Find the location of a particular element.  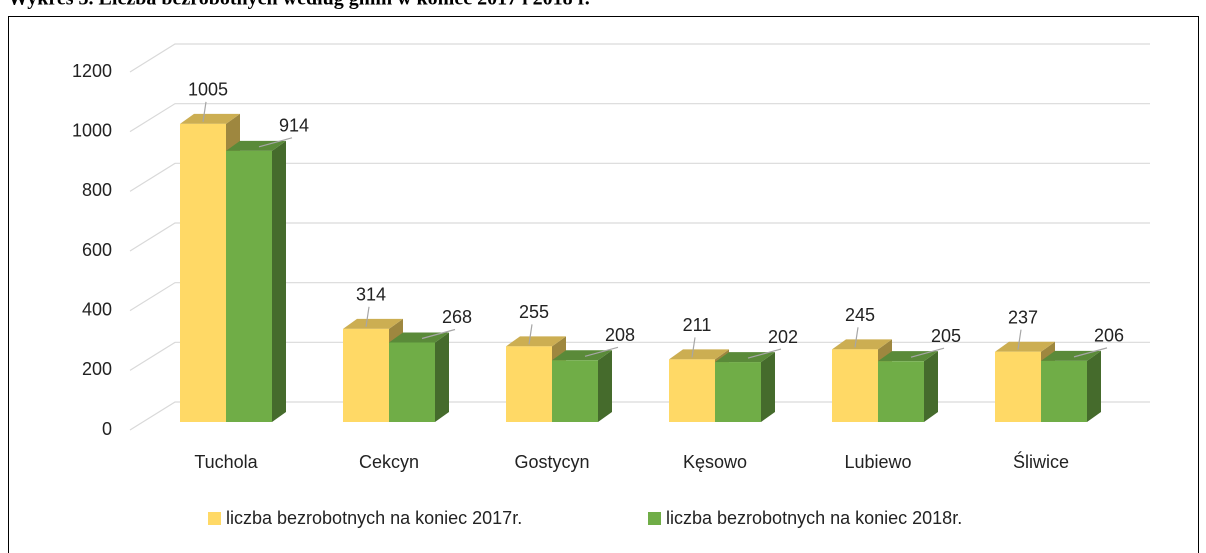

y-tick-label: 1000 is located at coordinates (92, 130).